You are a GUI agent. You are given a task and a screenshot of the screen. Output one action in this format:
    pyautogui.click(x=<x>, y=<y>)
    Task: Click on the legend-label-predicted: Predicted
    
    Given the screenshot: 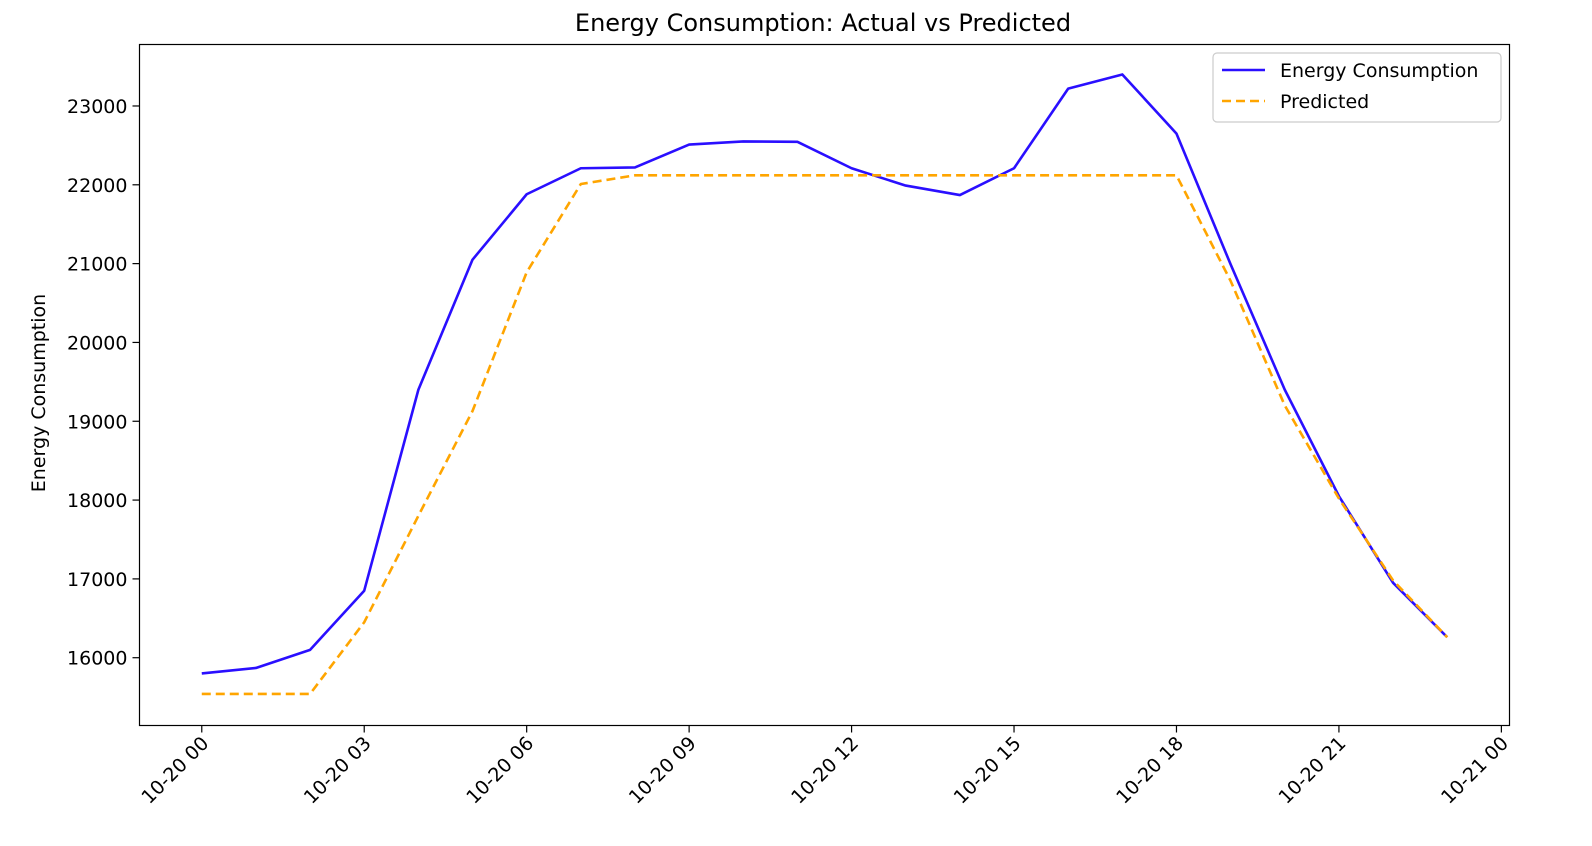 What is the action you would take?
    pyautogui.click(x=1324, y=102)
    